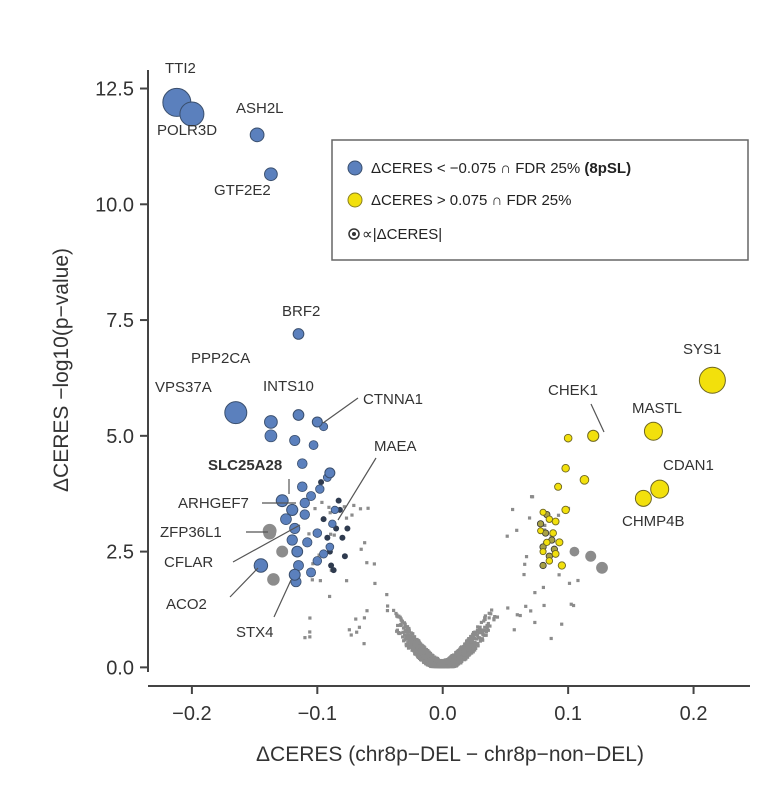 The width and height of the screenshot is (765, 788). Describe the element at coordinates (357, 489) in the screenshot. I see `leader-maea` at that location.